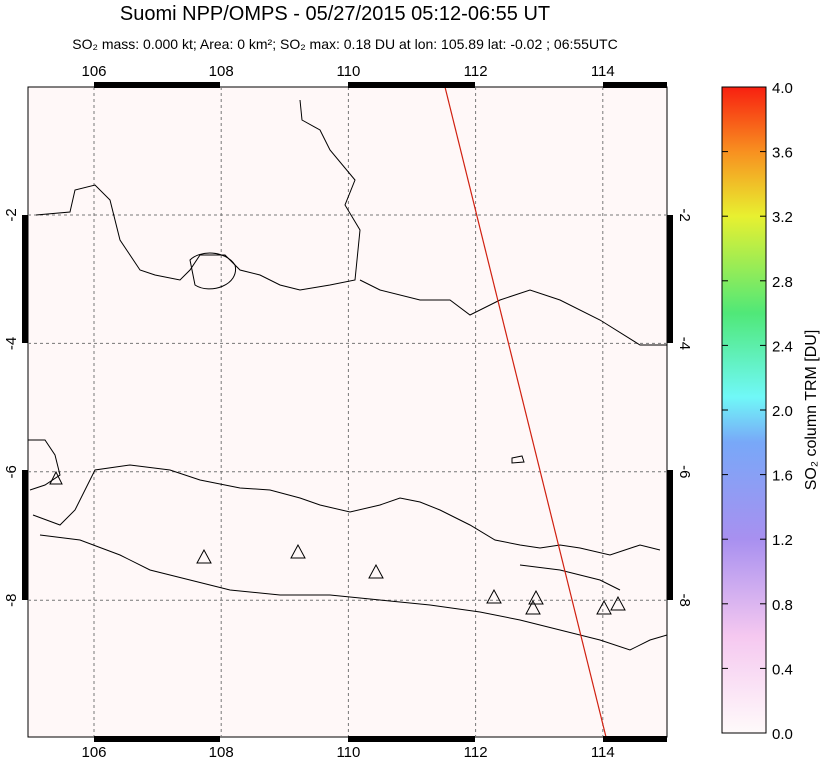 Image resolution: width=823 pixels, height=764 pixels. What do you see at coordinates (782, 476) in the screenshot?
I see `colorbar-tick-label: 1.6` at bounding box center [782, 476].